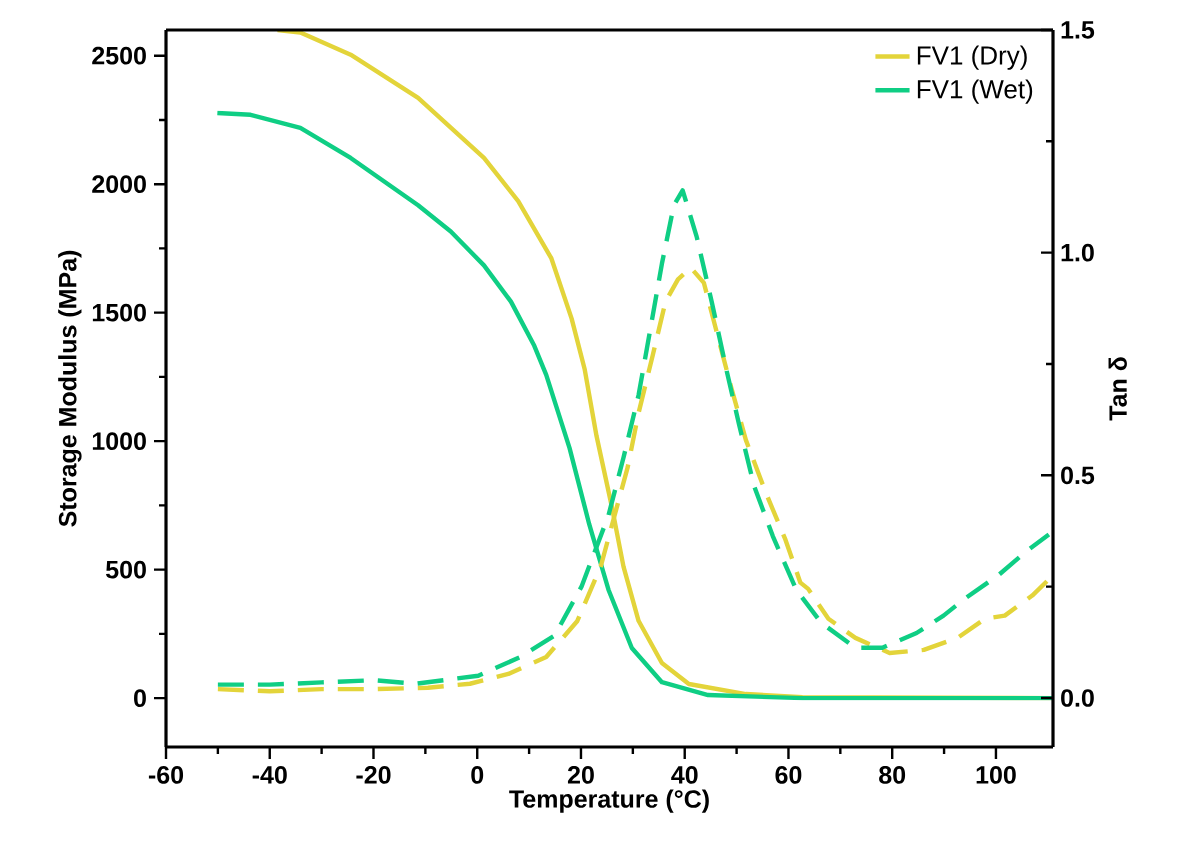 The height and width of the screenshot is (861, 1178). I want to click on y-tick-label: 0, so click(140, 698).